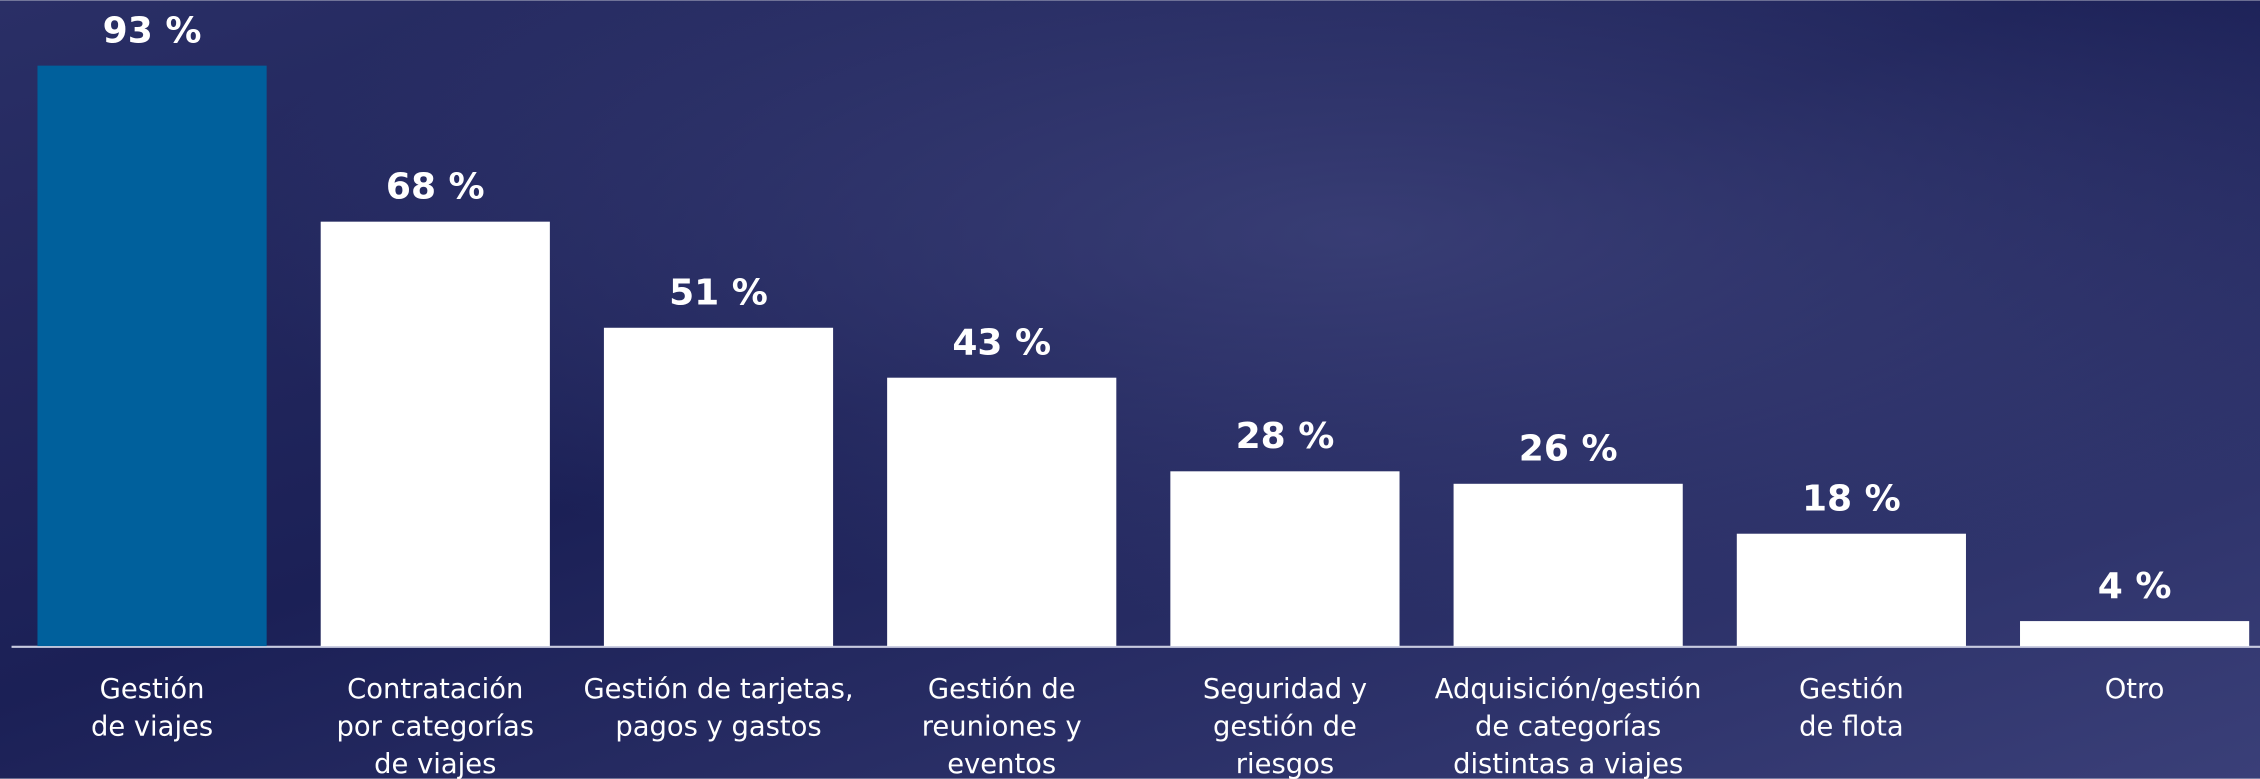  Describe the element at coordinates (718, 708) in the screenshot. I see `x-tick-label: Gestión de tarjetas, pagos y gastos` at that location.